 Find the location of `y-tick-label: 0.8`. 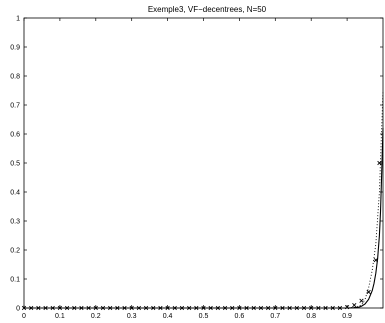

y-tick-label: 0.8 is located at coordinates (15, 77).